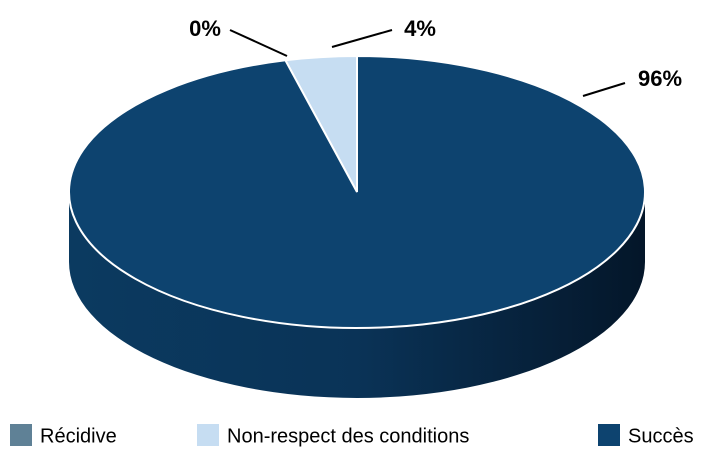  What do you see at coordinates (348, 436) in the screenshot?
I see `legend-label: Non-respect des conditions` at bounding box center [348, 436].